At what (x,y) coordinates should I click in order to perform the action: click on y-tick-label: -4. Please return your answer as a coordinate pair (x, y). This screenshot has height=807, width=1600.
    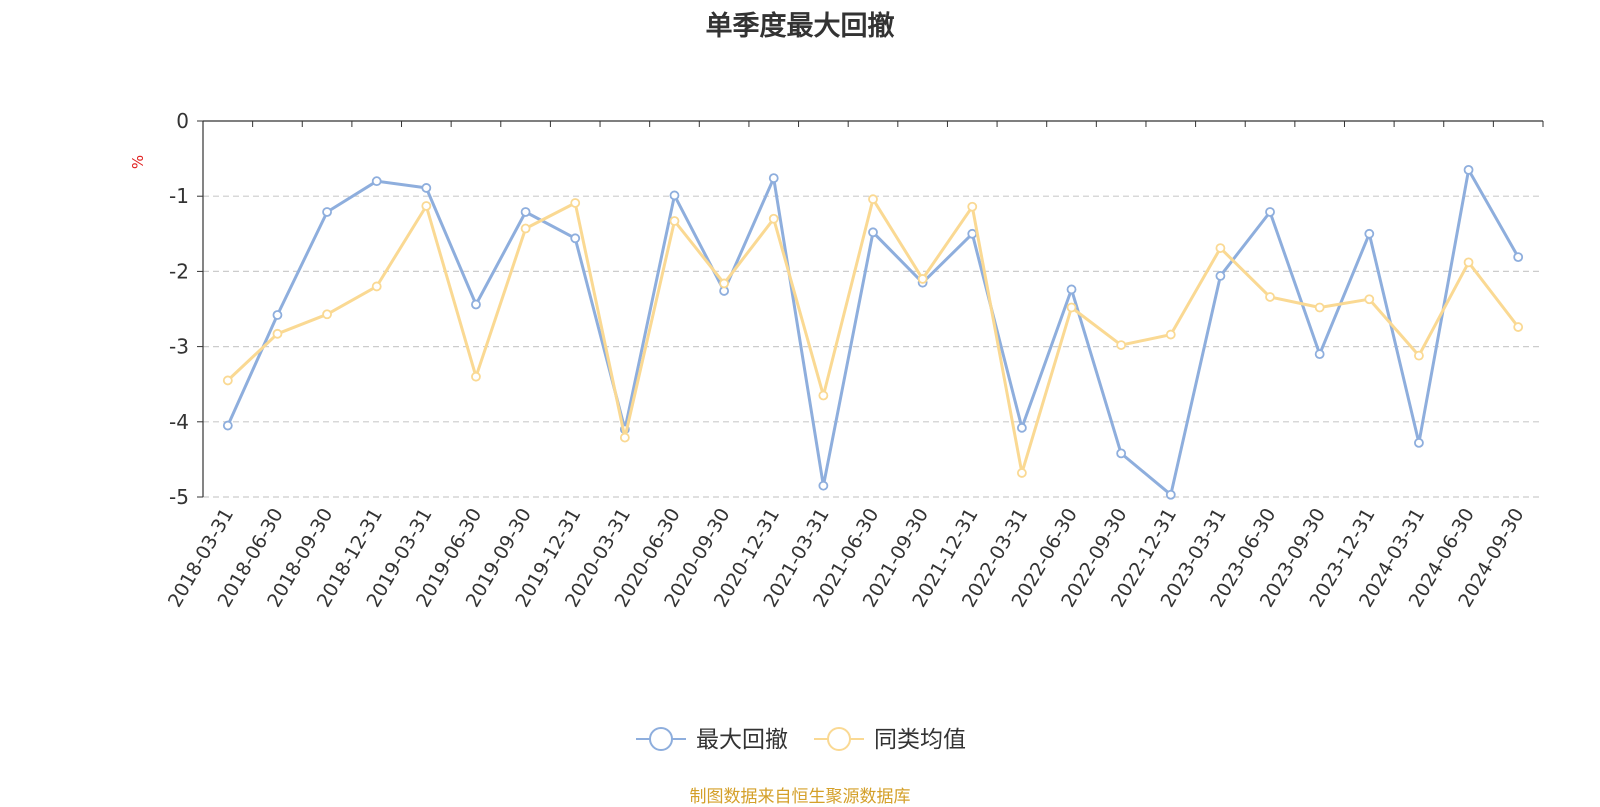
    Looking at the image, I should click on (179, 422).